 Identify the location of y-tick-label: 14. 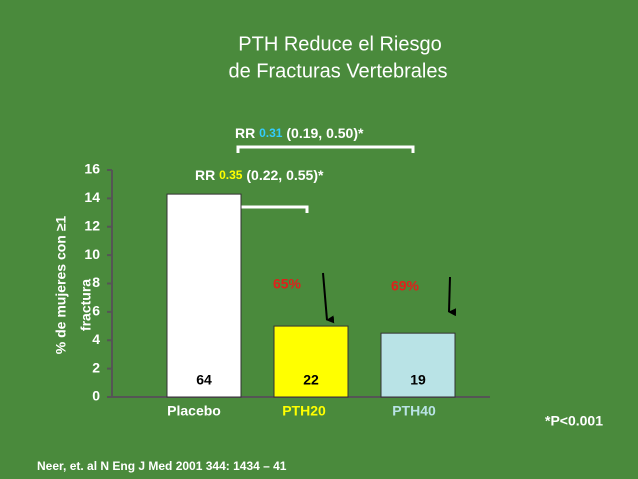
(92, 197).